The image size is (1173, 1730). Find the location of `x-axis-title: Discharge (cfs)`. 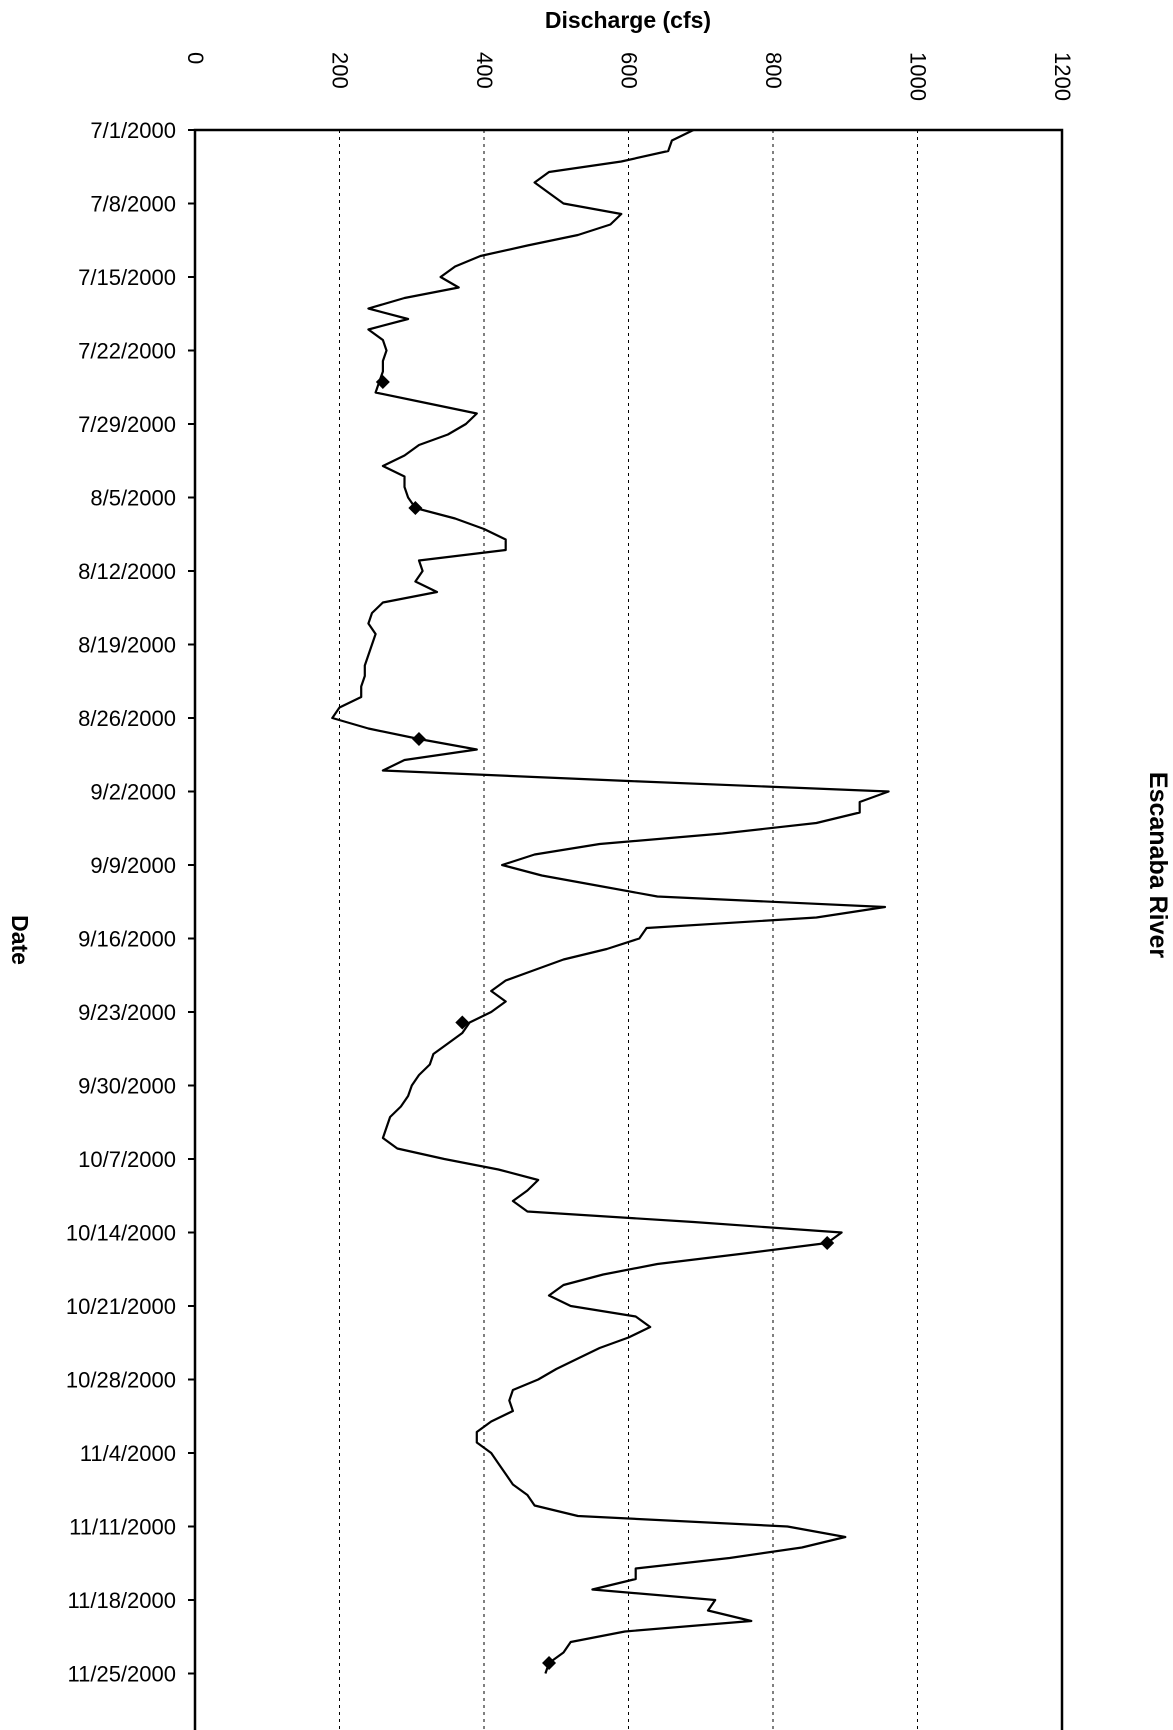

x-axis-title: Discharge (cfs) is located at coordinates (628, 20).